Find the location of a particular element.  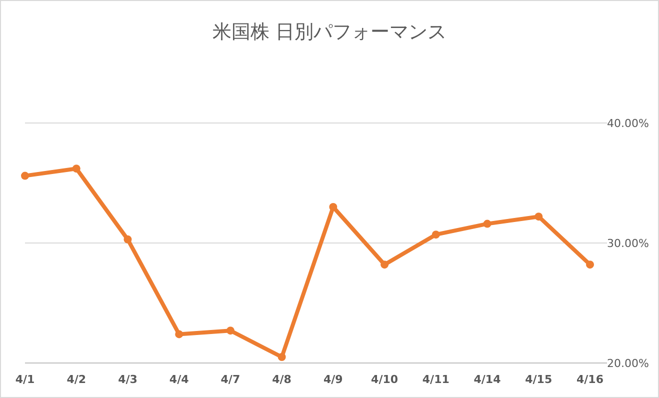

y-tick-label: 30.00% is located at coordinates (628, 243).